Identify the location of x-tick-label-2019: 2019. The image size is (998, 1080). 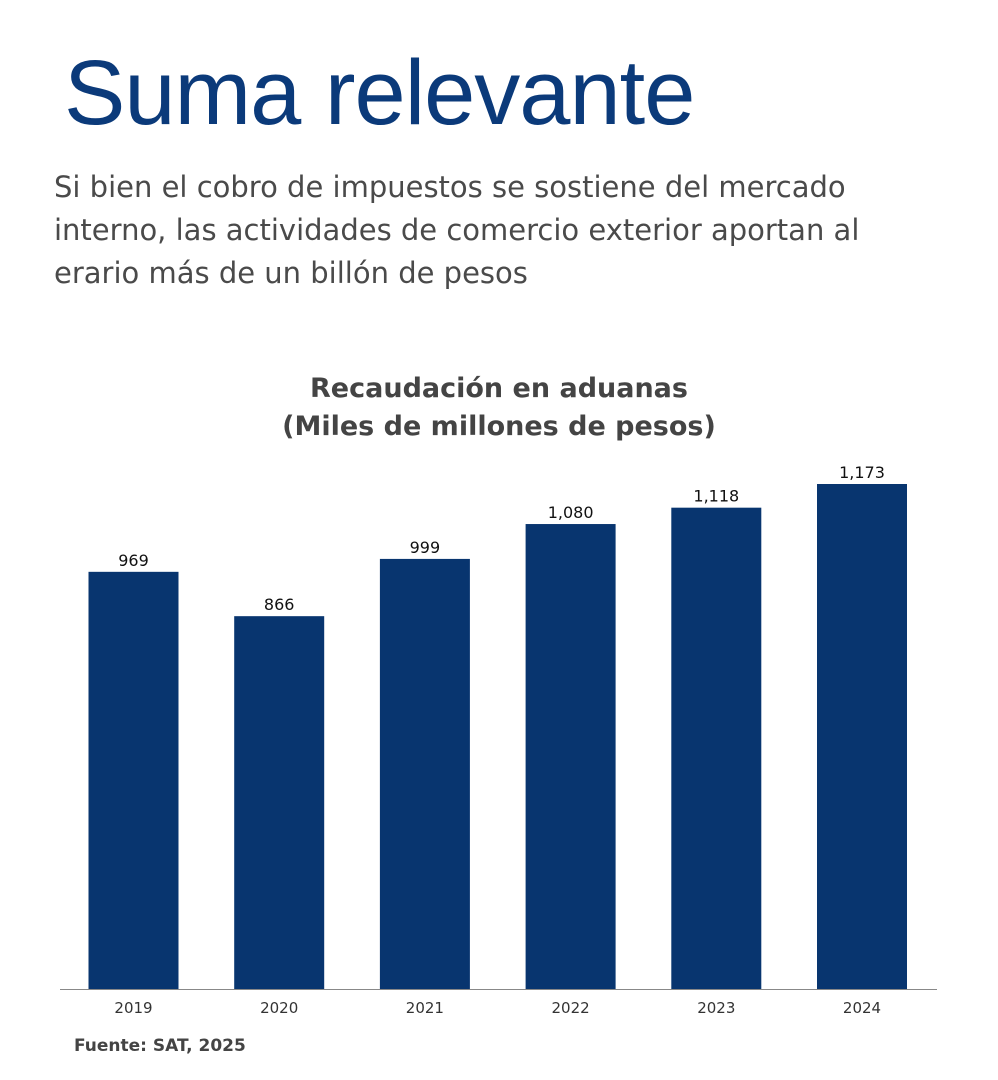
(133, 1008).